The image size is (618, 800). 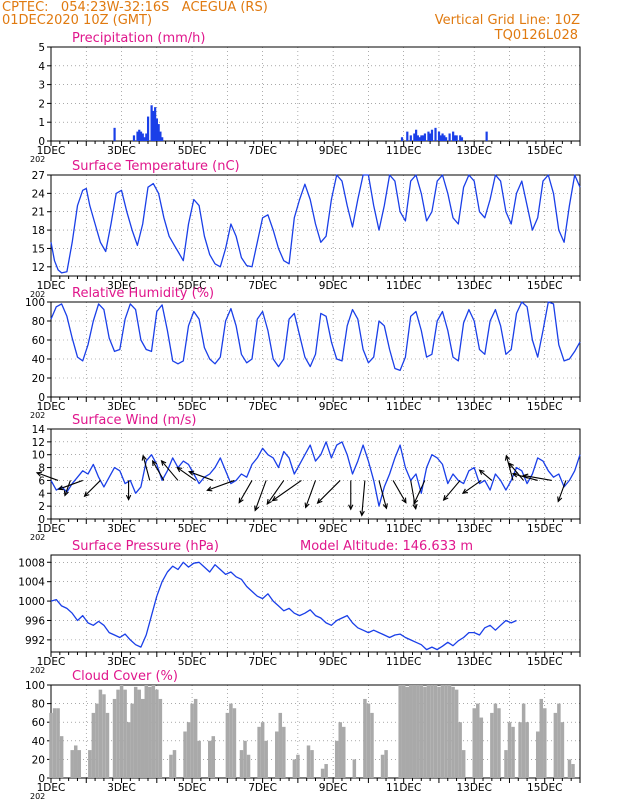 I want to click on y-tick-label: 3, so click(x=41, y=86).